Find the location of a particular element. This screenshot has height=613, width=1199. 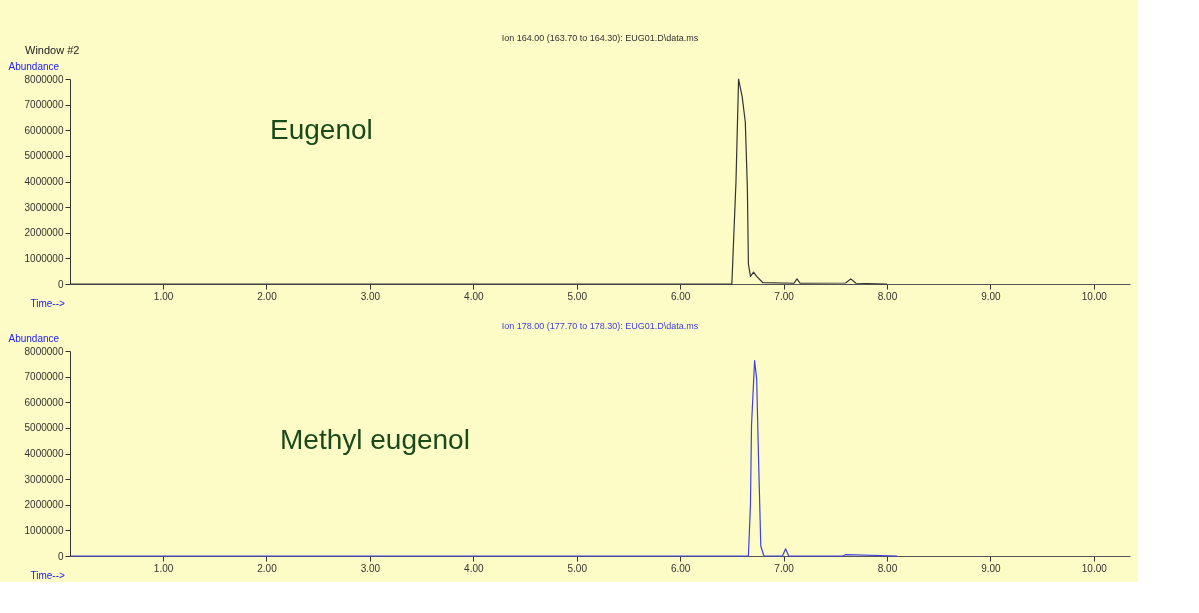

text: Window #2 is located at coordinates (52, 50).